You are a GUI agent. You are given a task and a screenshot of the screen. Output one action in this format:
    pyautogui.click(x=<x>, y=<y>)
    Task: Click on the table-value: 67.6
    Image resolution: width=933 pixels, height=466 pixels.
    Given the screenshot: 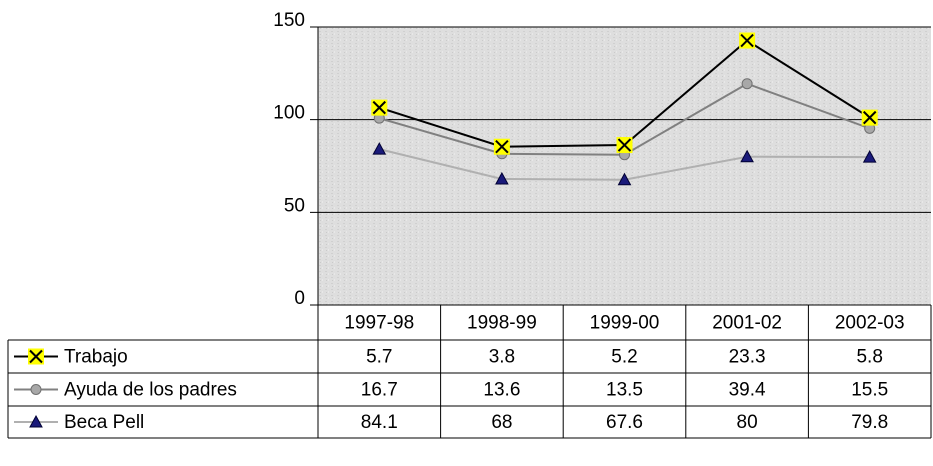 What is the action you would take?
    pyautogui.click(x=624, y=422)
    